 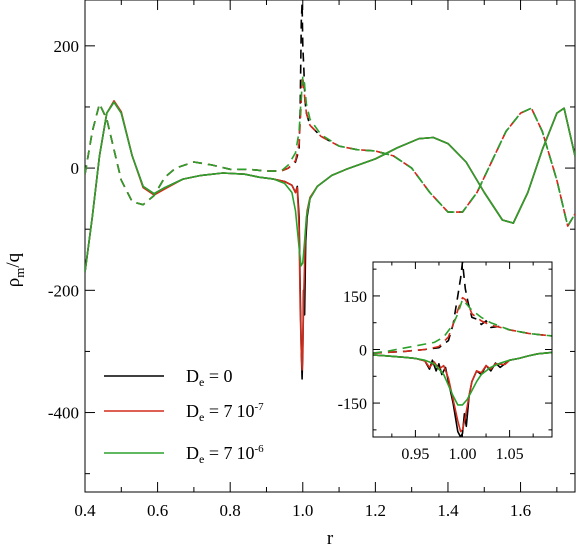 I want to click on main-y-tick-label-1: 0, so click(x=75, y=168).